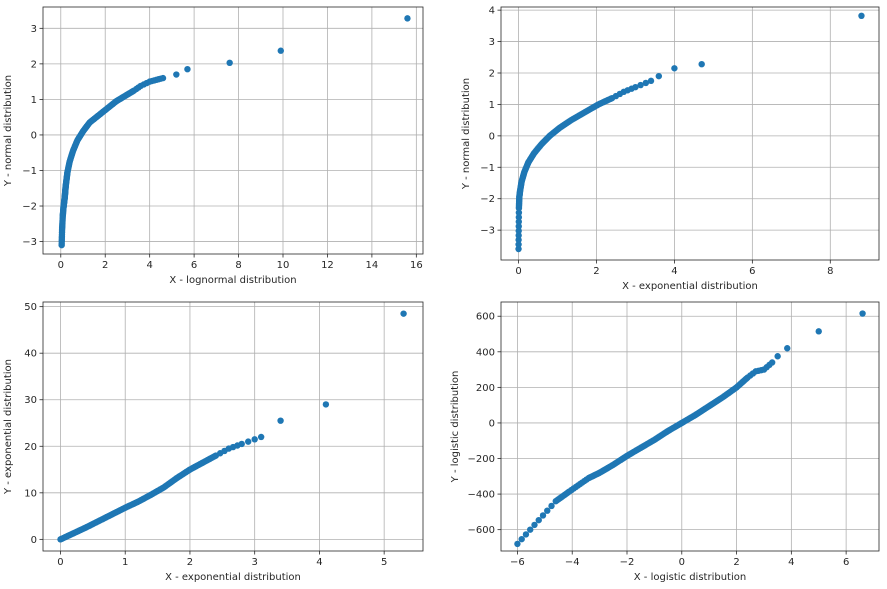 The height and width of the screenshot is (589, 887). Describe the element at coordinates (690, 577) in the screenshot. I see `x-axis-label: X - logistic distribution` at that location.